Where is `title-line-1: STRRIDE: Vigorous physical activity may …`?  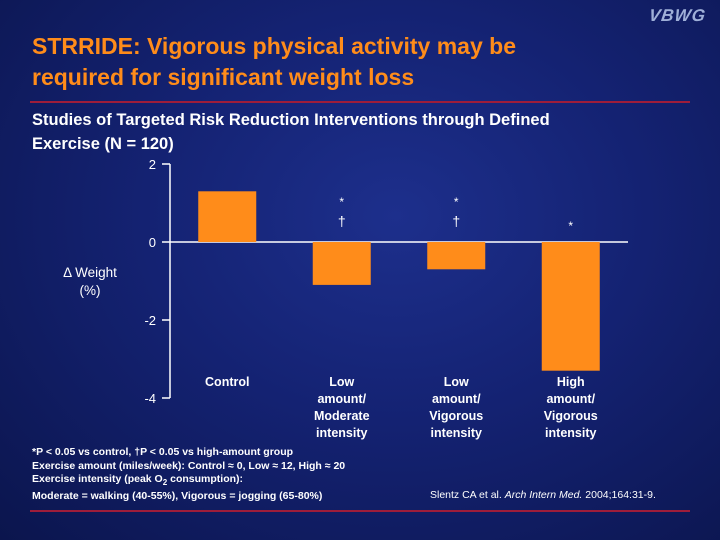
title-line-1: STRRIDE: Vigorous physical activity may … is located at coordinates (274, 46).